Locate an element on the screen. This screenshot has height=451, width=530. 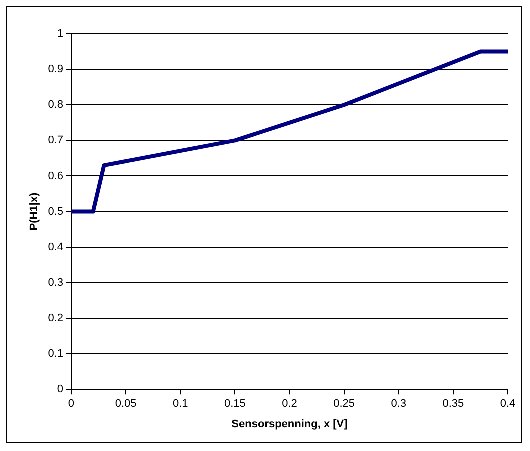
x-axis-title: Sensorspenning, x [V] is located at coordinates (290, 424).